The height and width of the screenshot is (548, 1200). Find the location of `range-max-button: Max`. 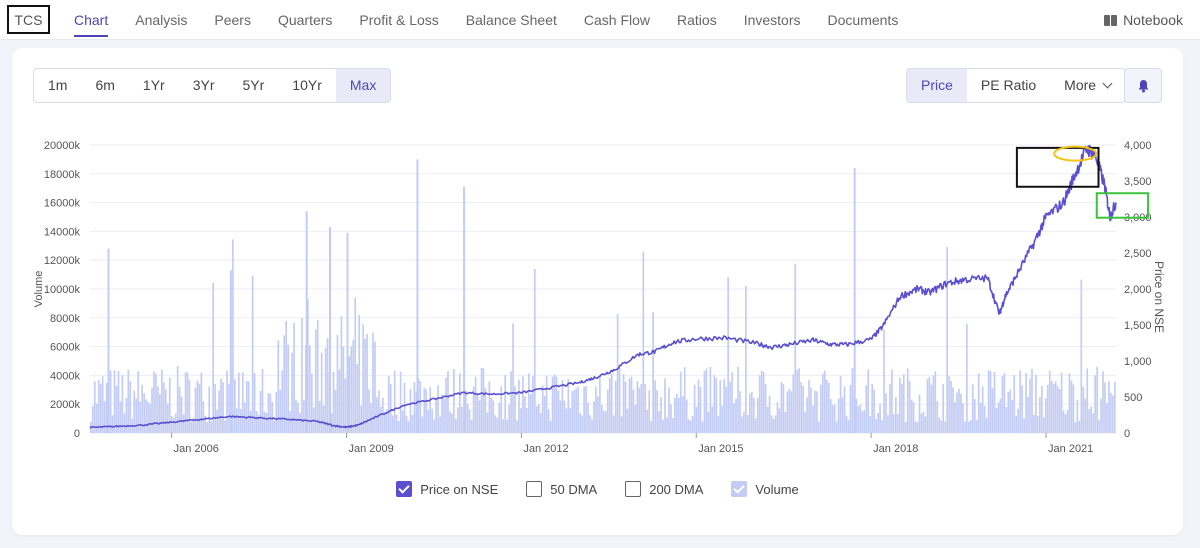

range-max-button: Max is located at coordinates (363, 85).